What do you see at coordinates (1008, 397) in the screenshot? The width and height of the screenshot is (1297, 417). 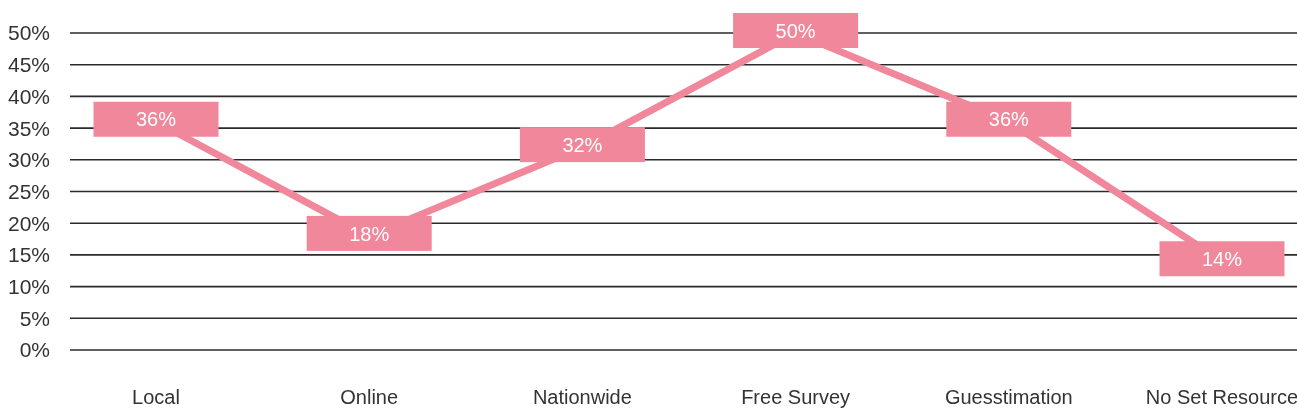 I see `x-tick-label: Guesstimation` at bounding box center [1008, 397].